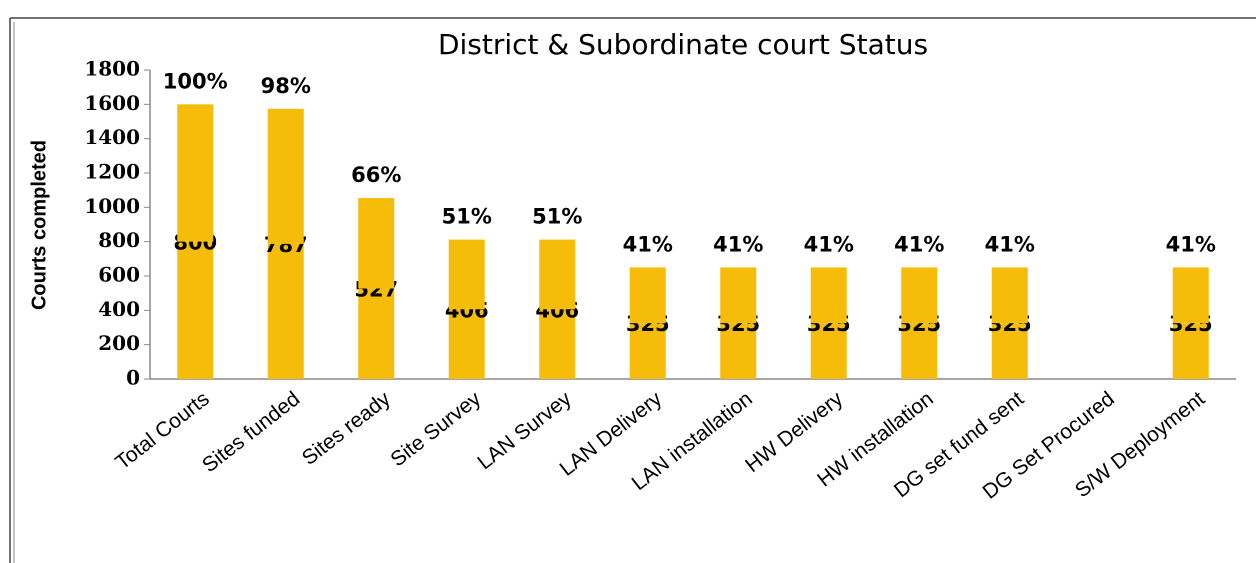 Image resolution: width=1256 pixels, height=563 pixels. What do you see at coordinates (376, 175) in the screenshot?
I see `percent-label: 66%` at bounding box center [376, 175].